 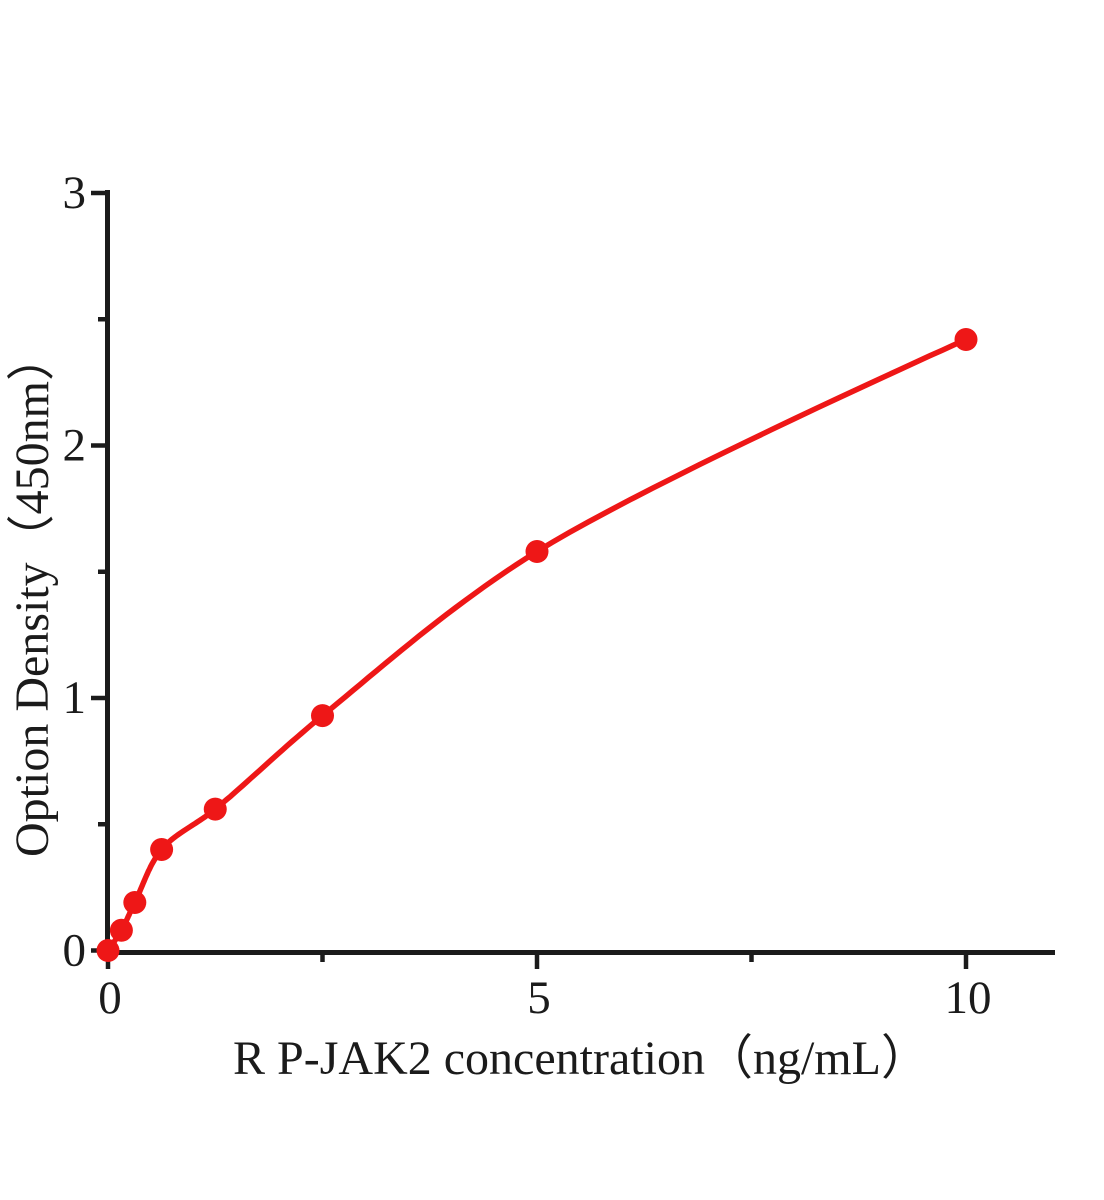 What do you see at coordinates (75, 951) in the screenshot?
I see `y-tick-label: 0` at bounding box center [75, 951].